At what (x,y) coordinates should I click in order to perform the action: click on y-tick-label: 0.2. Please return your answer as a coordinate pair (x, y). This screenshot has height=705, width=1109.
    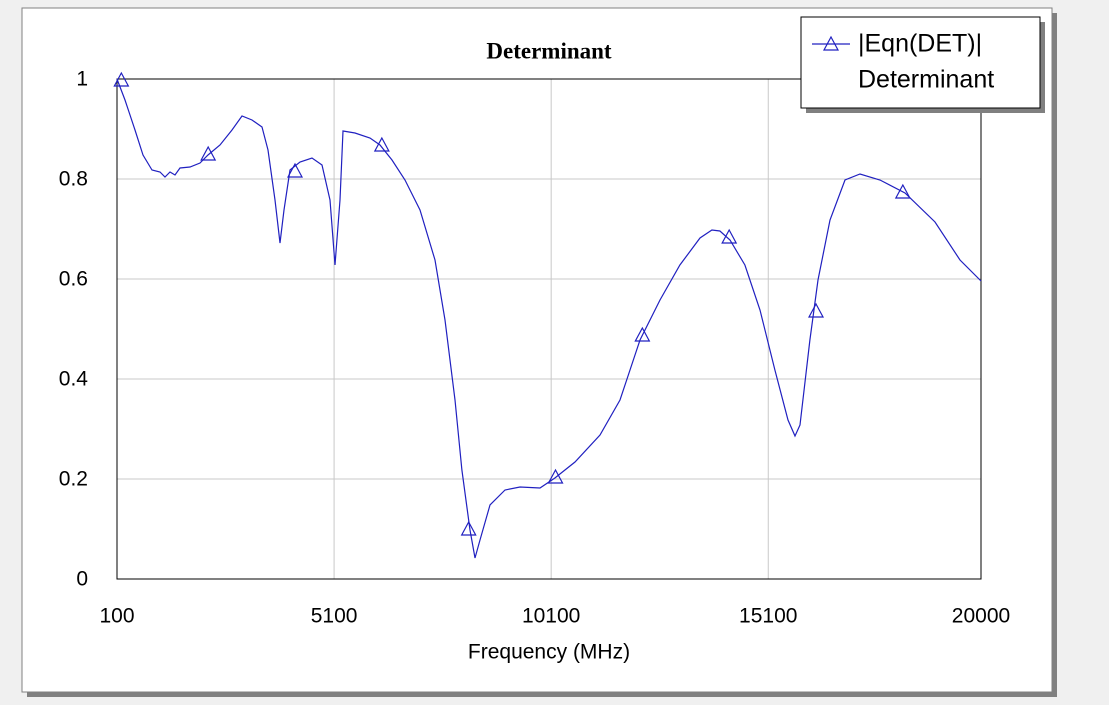
    Looking at the image, I should click on (73, 479).